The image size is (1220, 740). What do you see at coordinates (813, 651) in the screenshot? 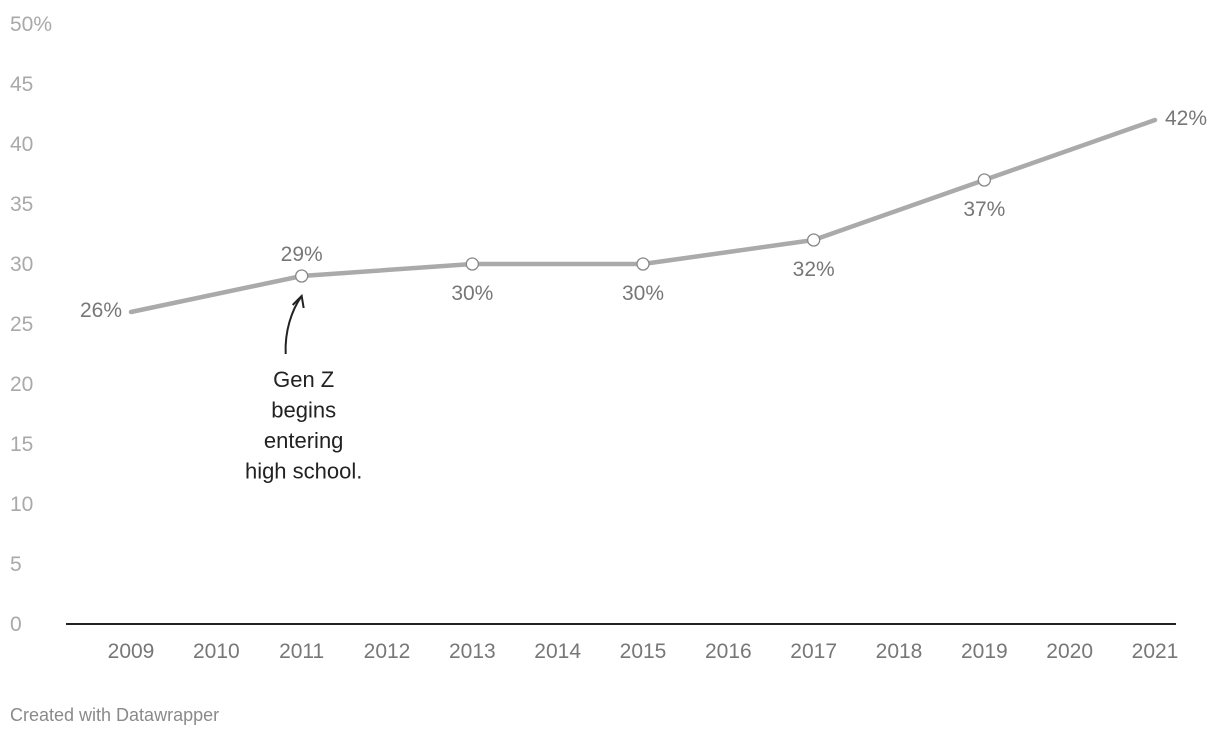
I see `x-tick-label: 2017` at bounding box center [813, 651].